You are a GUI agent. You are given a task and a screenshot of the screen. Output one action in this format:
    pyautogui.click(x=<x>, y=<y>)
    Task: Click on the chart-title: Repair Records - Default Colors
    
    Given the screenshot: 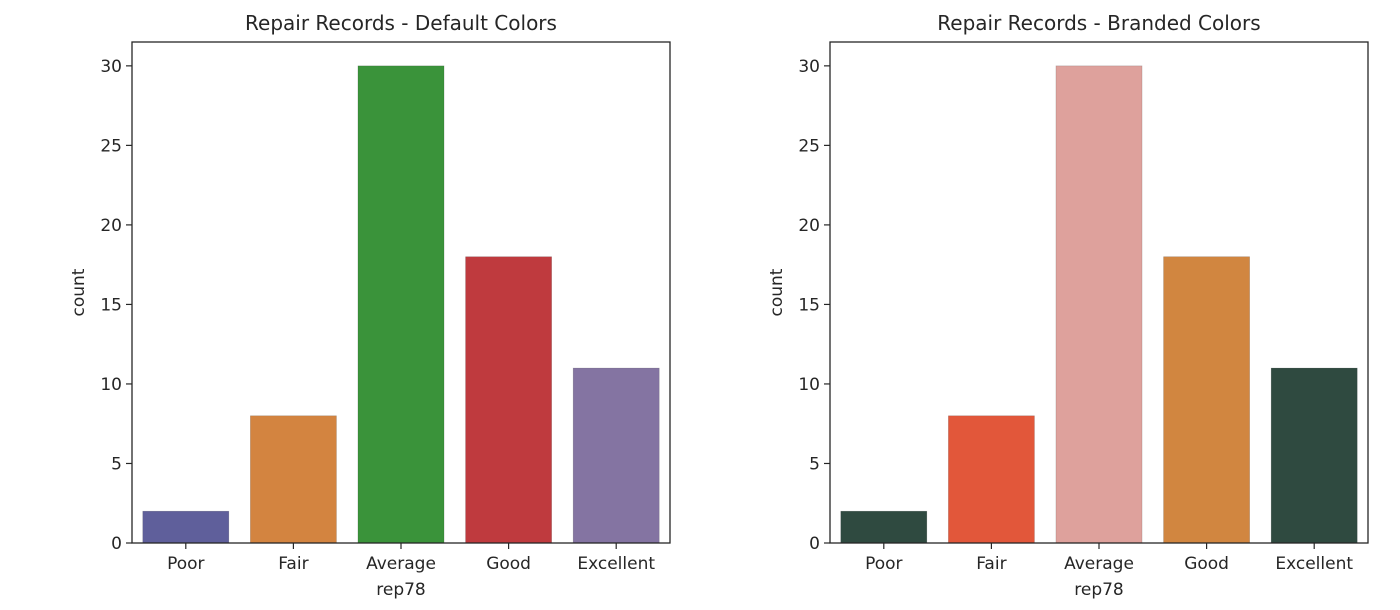 What is the action you would take?
    pyautogui.click(x=401, y=23)
    